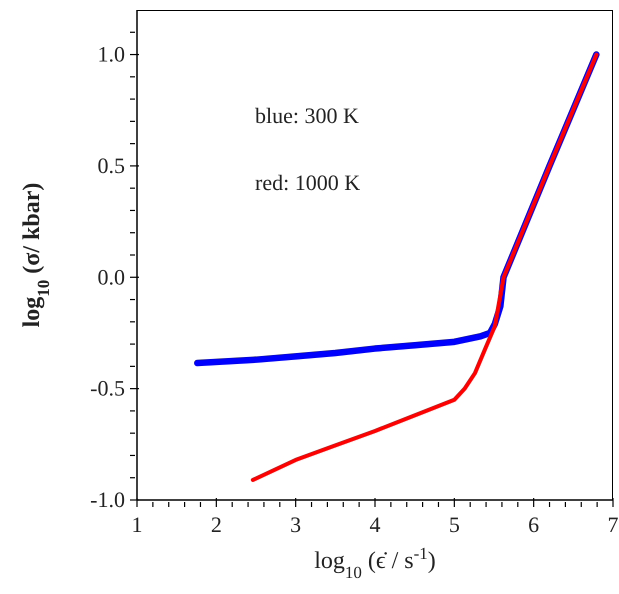 The width and height of the screenshot is (619, 594). What do you see at coordinates (111, 54) in the screenshot?
I see `y-tick-label: 1.0` at bounding box center [111, 54].